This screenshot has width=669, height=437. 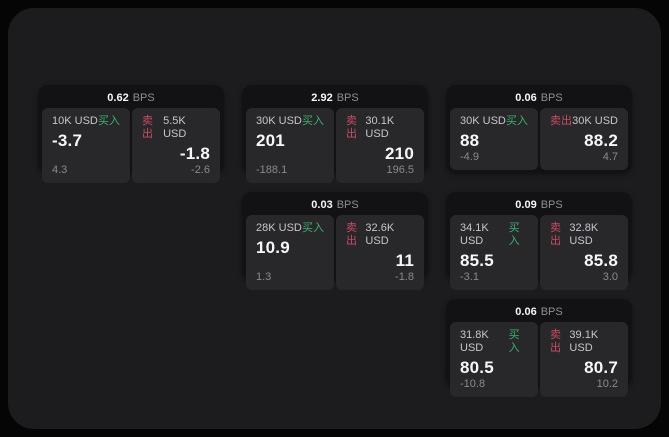 I want to click on sell-size-label: 39.1K USD, so click(x=584, y=341).